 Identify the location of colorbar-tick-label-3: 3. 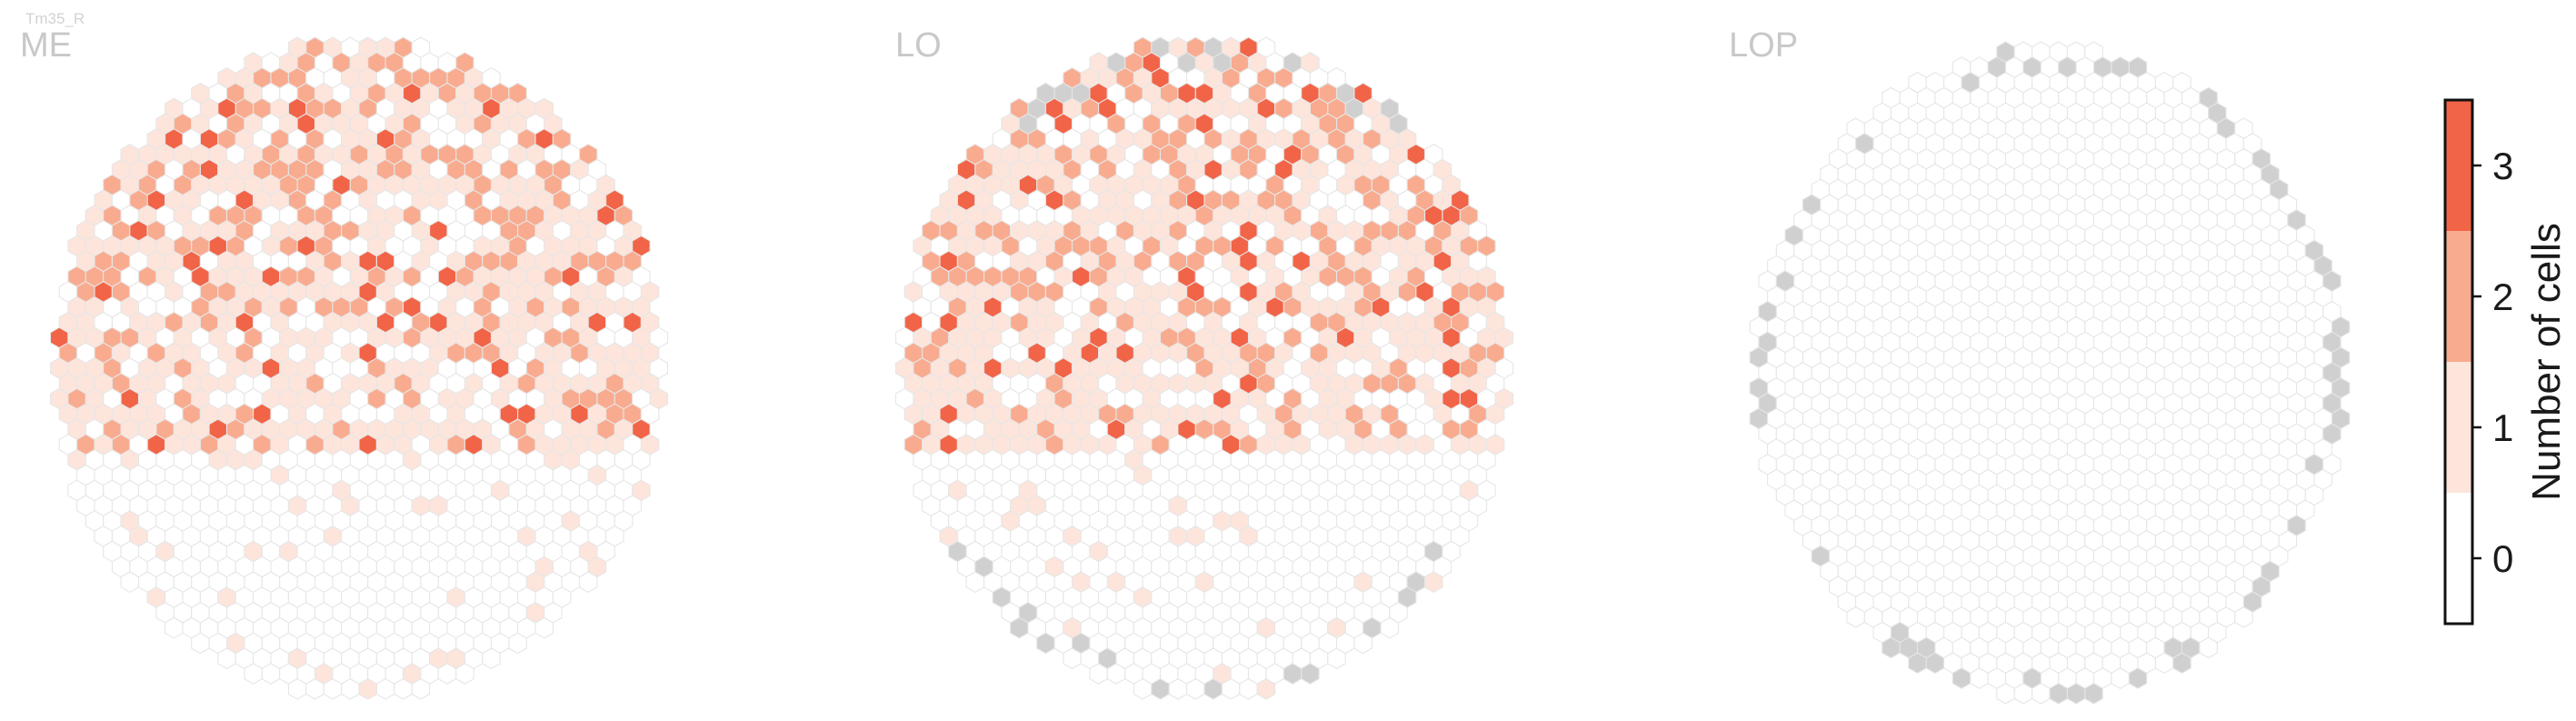
(2502, 166).